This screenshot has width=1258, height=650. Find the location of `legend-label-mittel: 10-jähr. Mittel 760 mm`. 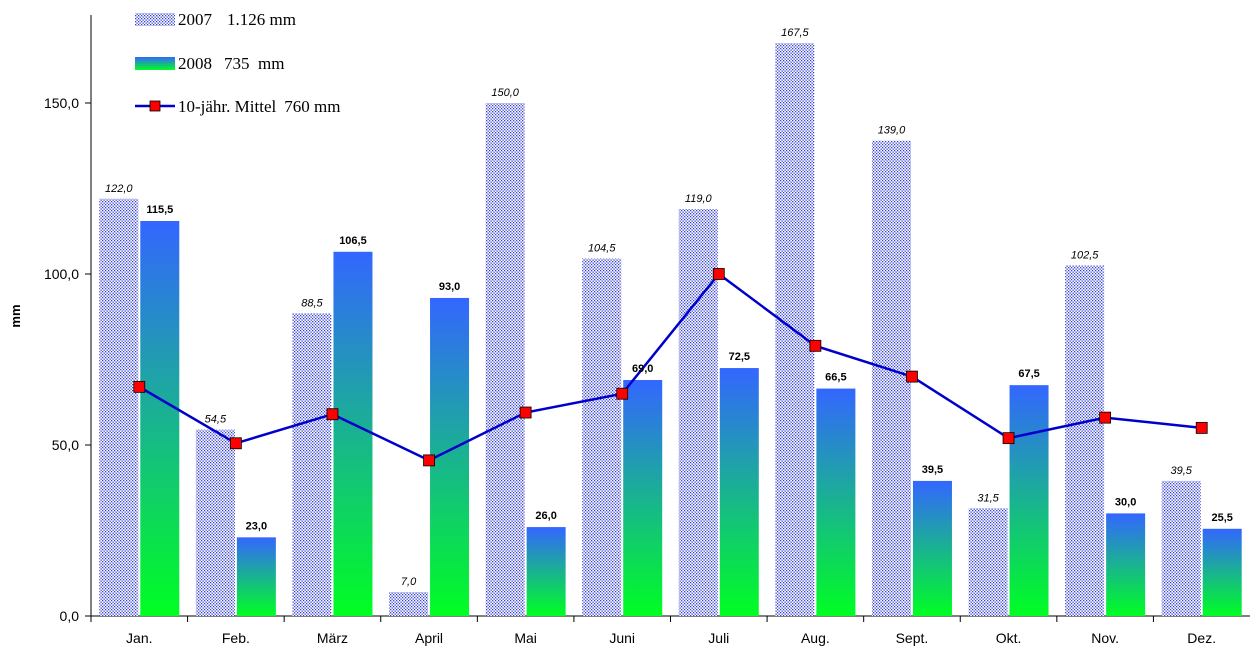

legend-label-mittel: 10-jähr. Mittel 760 mm is located at coordinates (259, 106).